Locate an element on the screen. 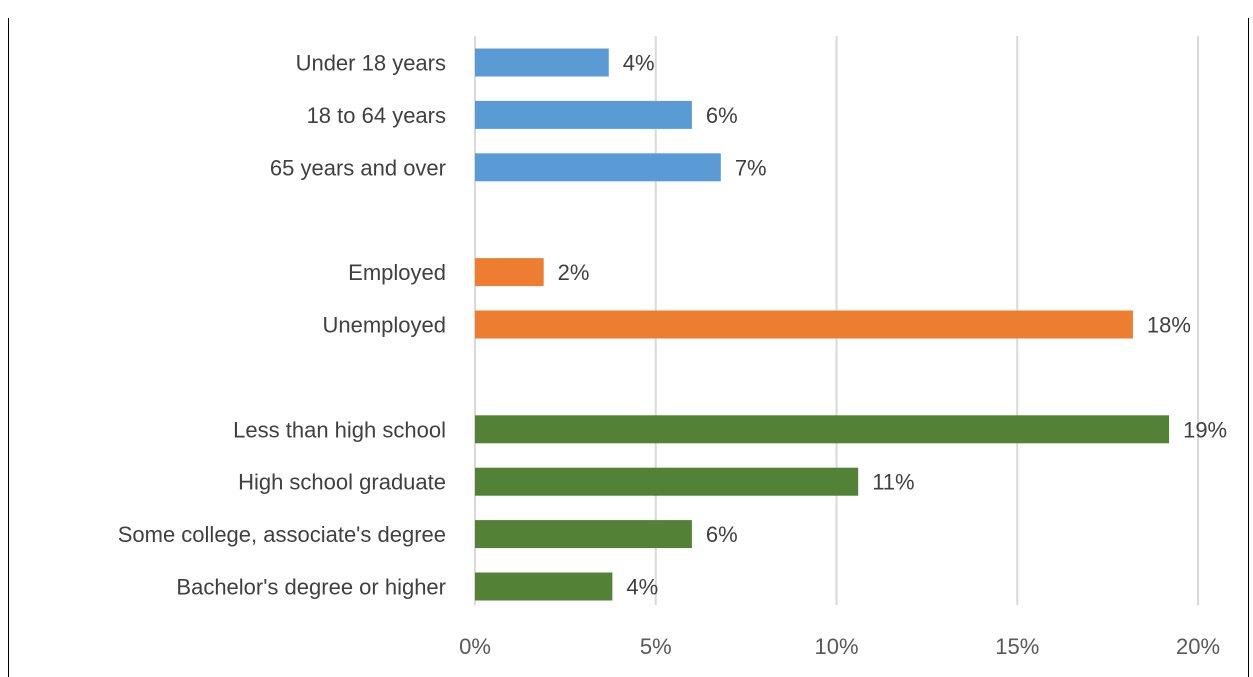 The image size is (1253, 677). x-tick-label: 10% is located at coordinates (836, 646).